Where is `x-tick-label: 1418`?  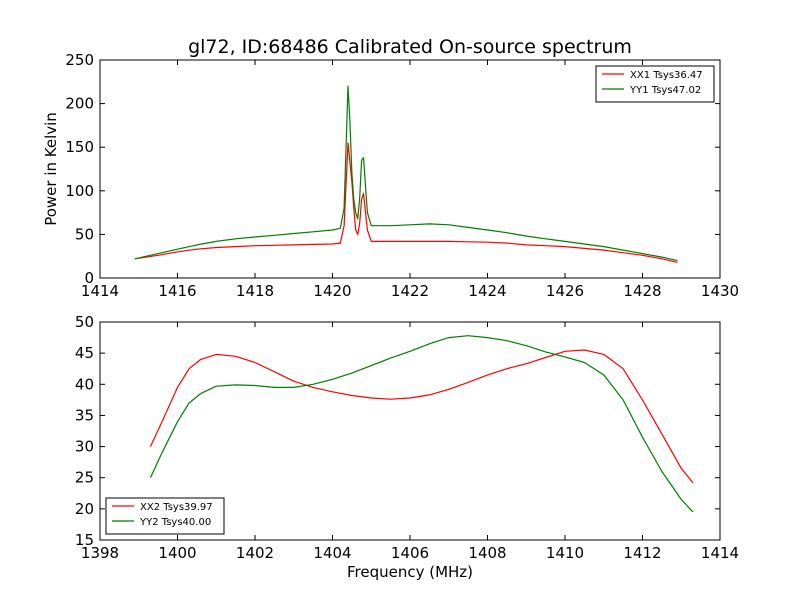 x-tick-label: 1418 is located at coordinates (255, 291).